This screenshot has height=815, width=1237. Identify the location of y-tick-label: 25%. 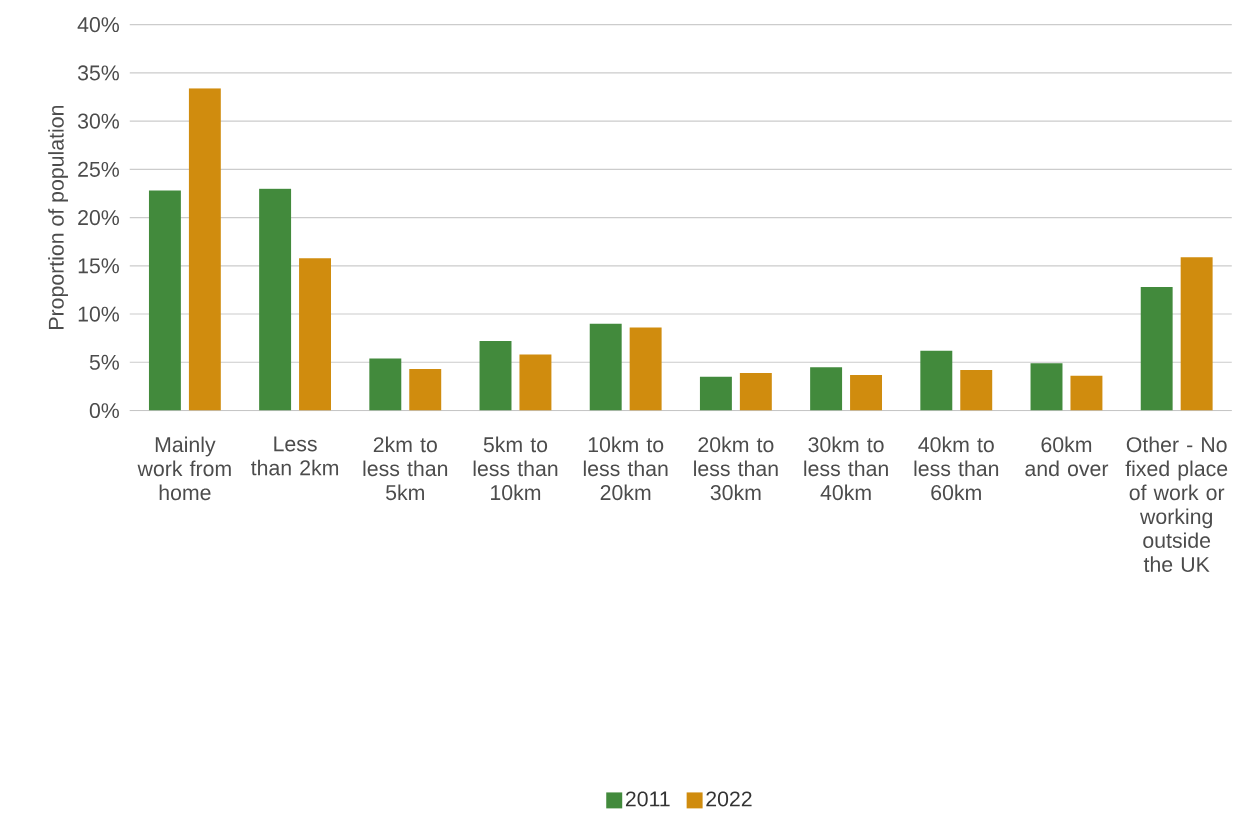
(98, 169).